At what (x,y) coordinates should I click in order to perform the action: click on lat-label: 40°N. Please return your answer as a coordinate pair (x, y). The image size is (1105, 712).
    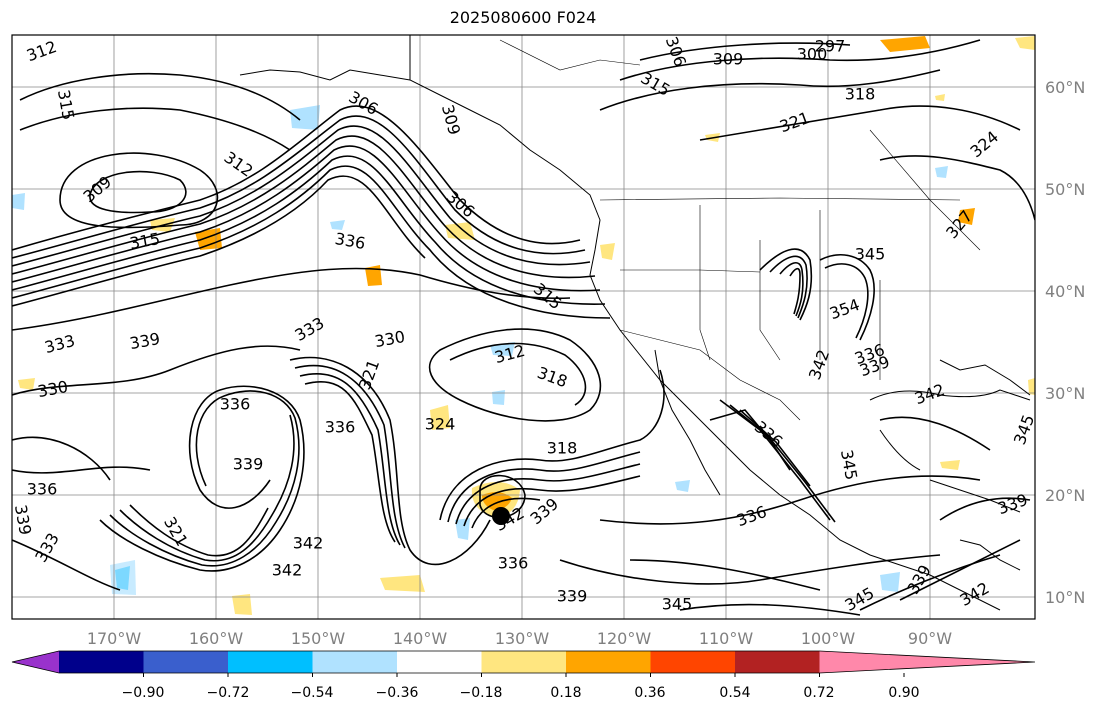
    Looking at the image, I should click on (1065, 291).